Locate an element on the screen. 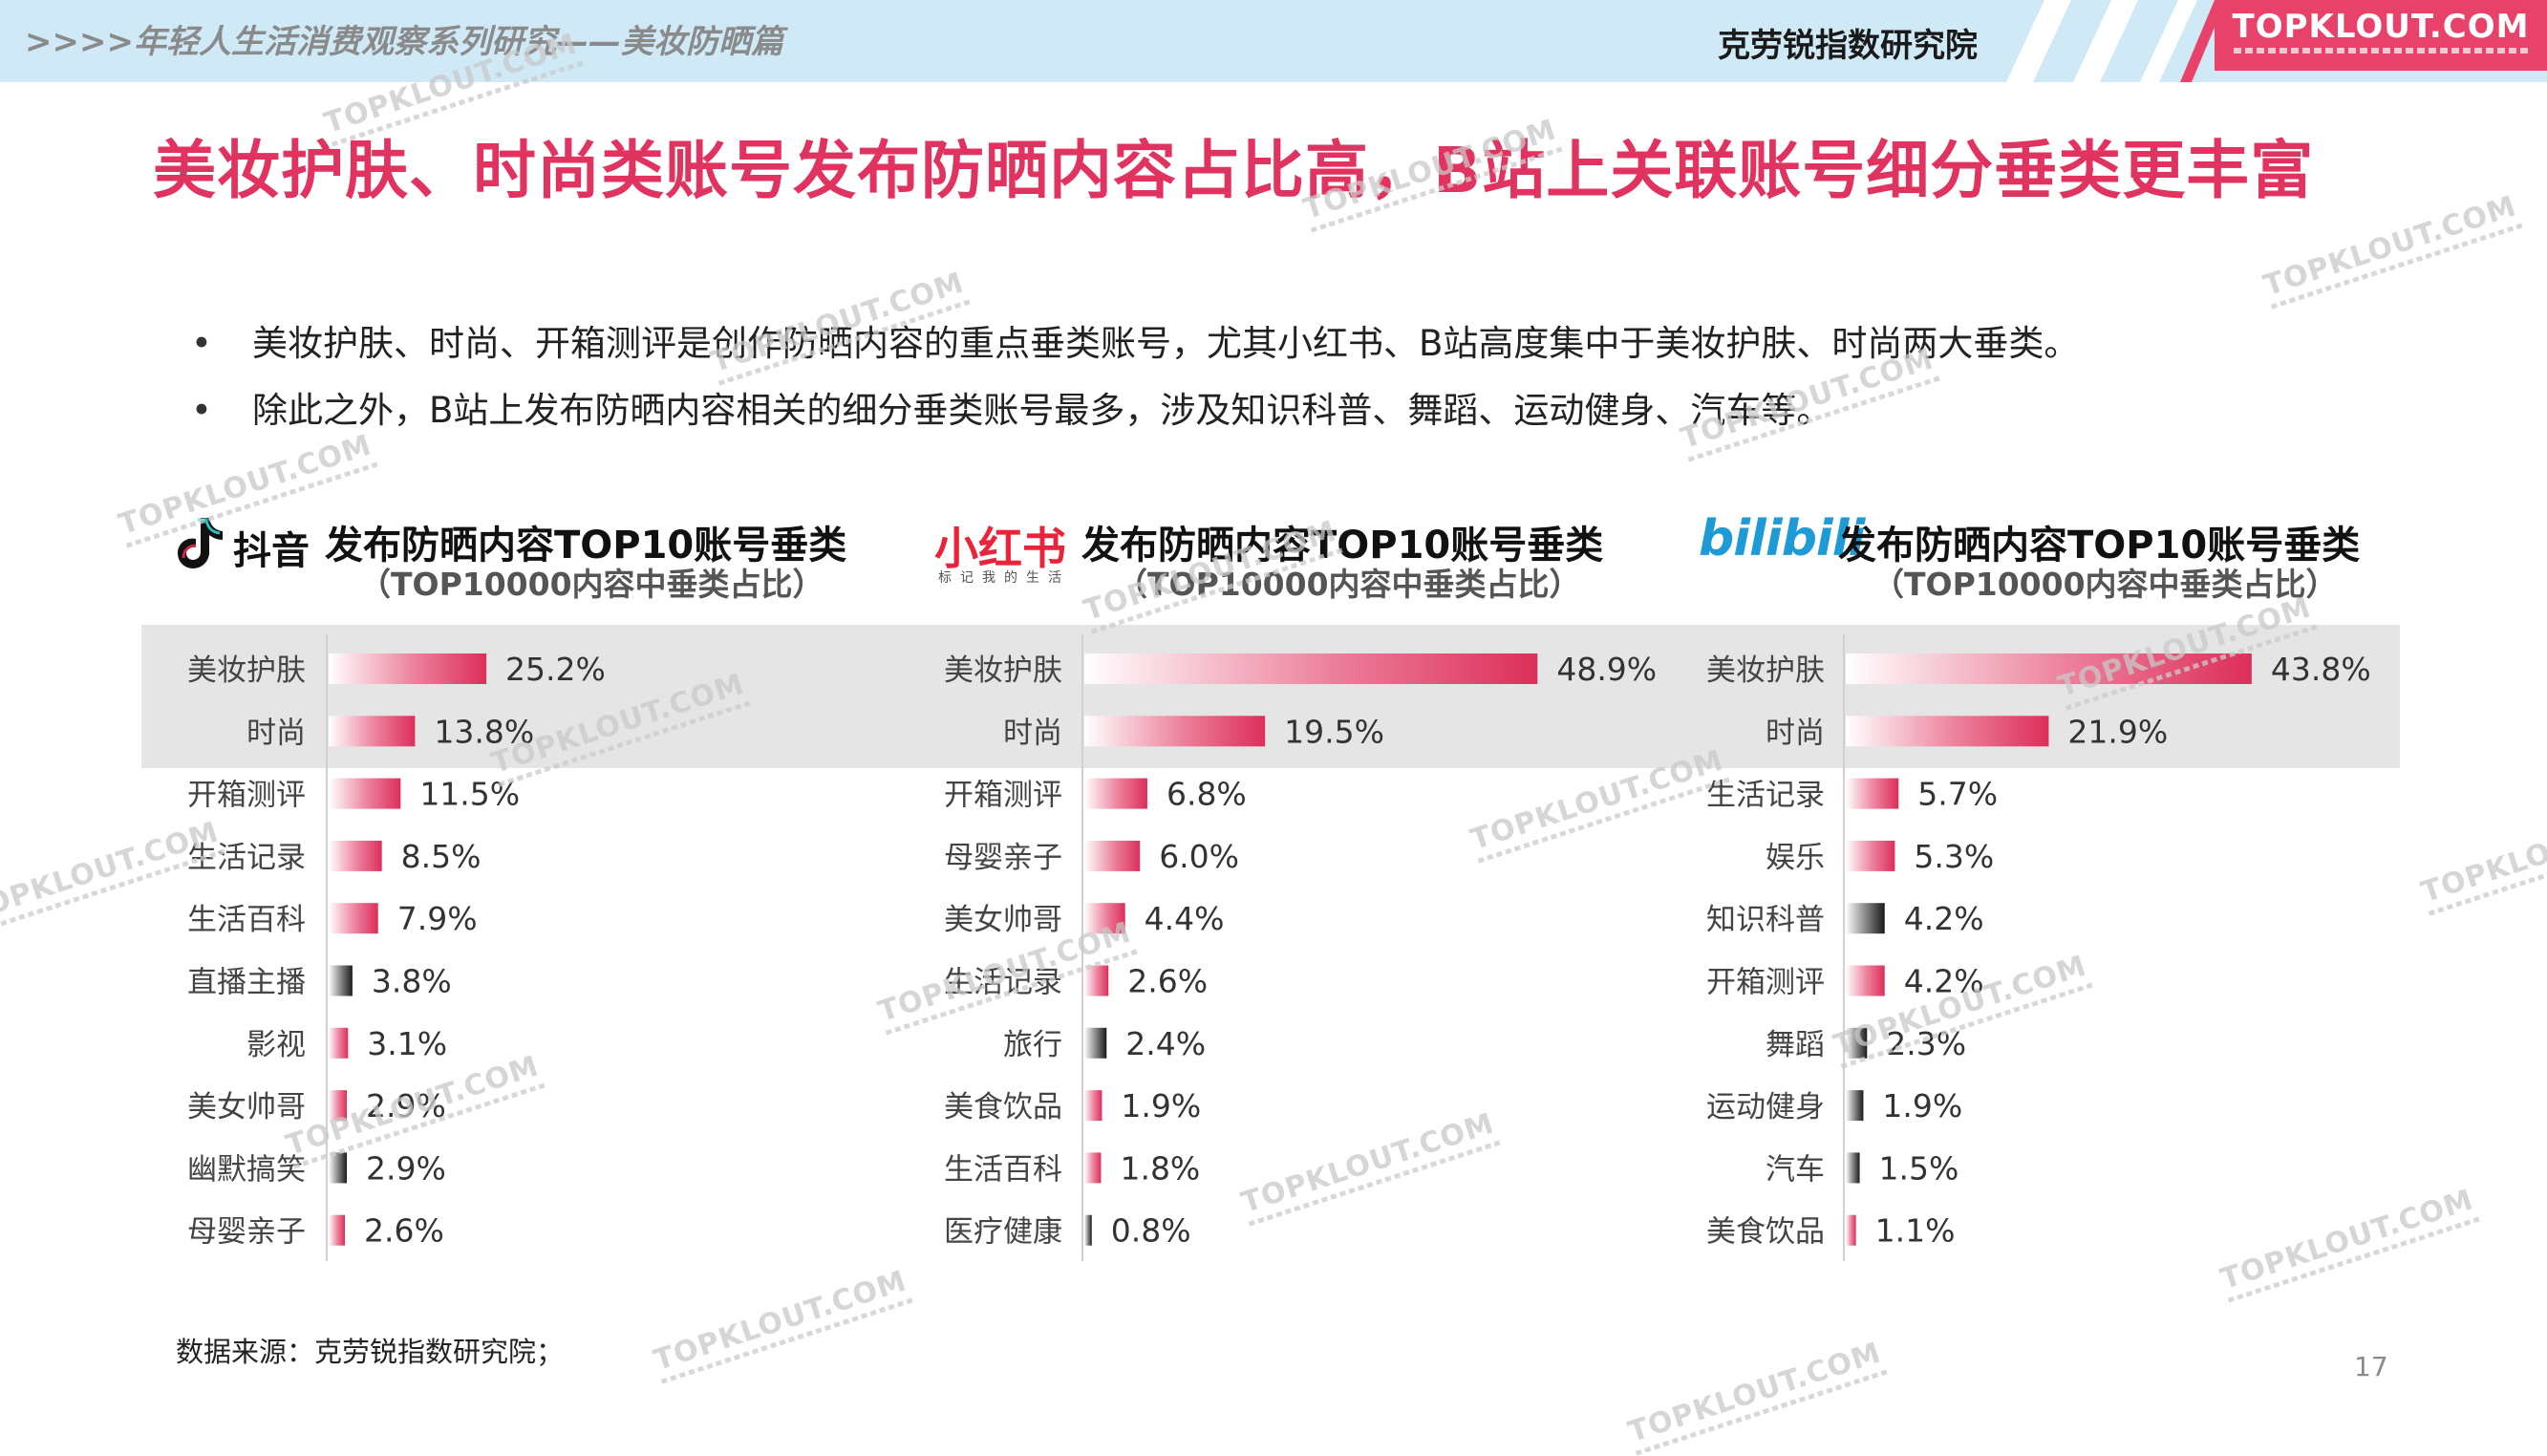  category-label: 医疗健康 is located at coordinates (1003, 1232).